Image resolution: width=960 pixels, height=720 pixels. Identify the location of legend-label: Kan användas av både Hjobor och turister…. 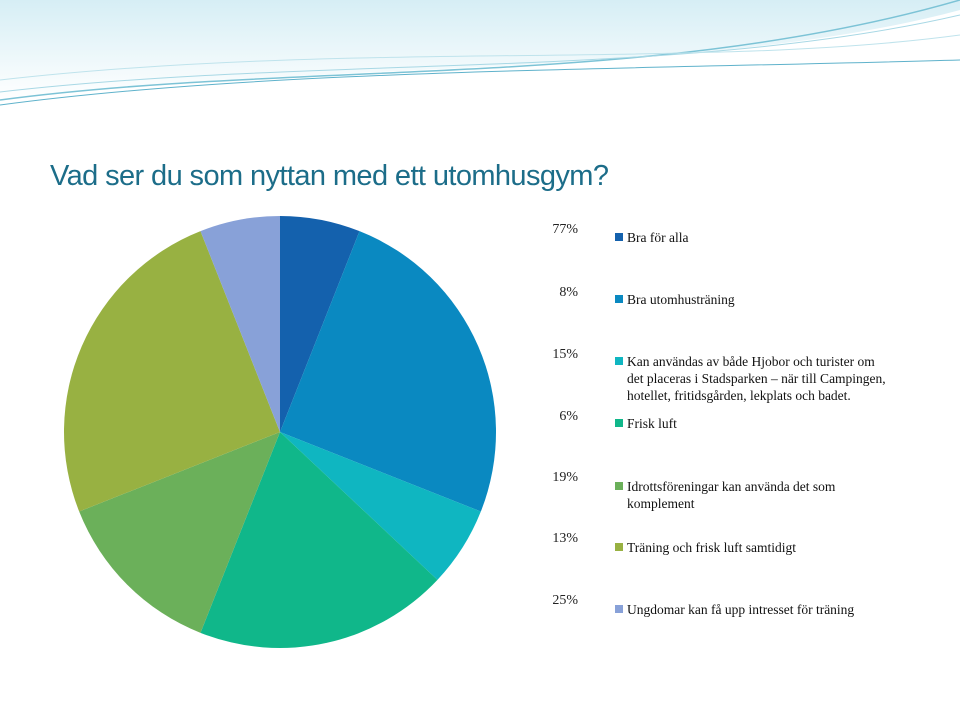
(756, 378).